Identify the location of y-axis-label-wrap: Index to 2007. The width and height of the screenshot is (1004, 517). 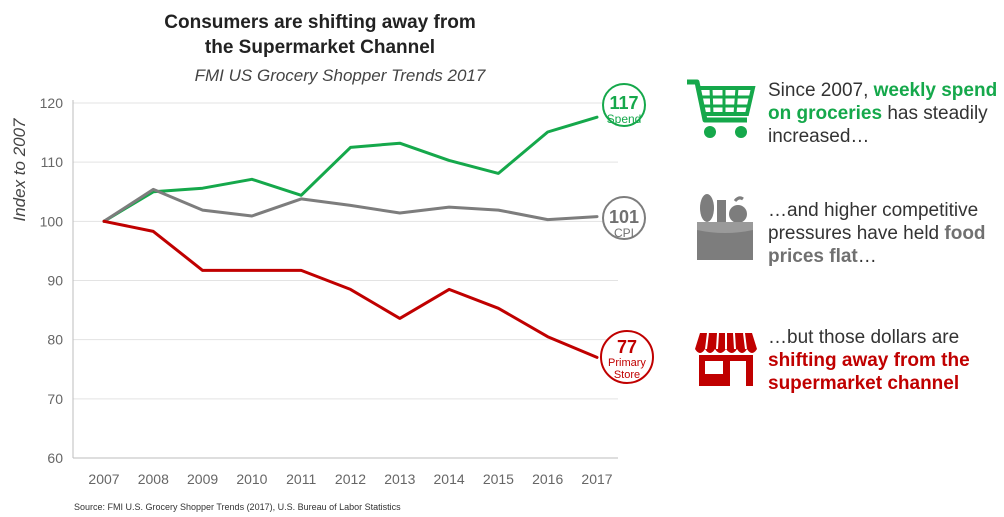
(17, 170).